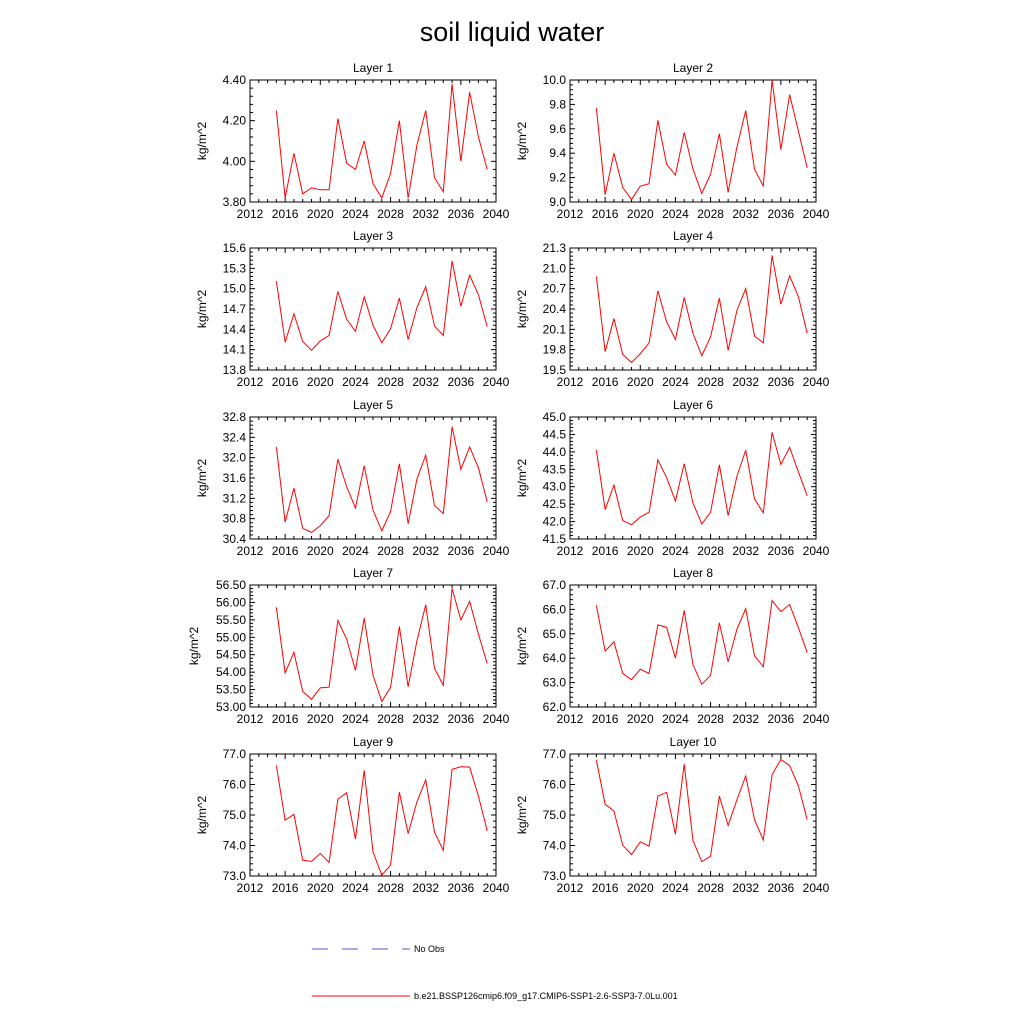 Image resolution: width=1024 pixels, height=1024 pixels. I want to click on y-tick-label: 77.0, so click(235, 754).